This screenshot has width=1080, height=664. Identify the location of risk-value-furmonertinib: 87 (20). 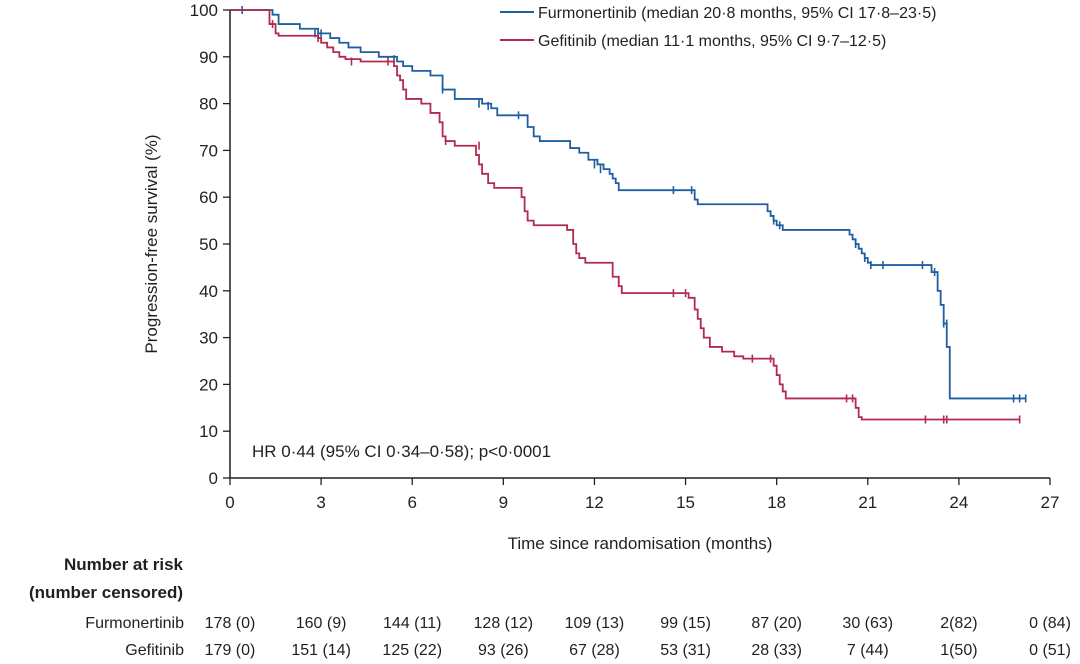
(776, 623).